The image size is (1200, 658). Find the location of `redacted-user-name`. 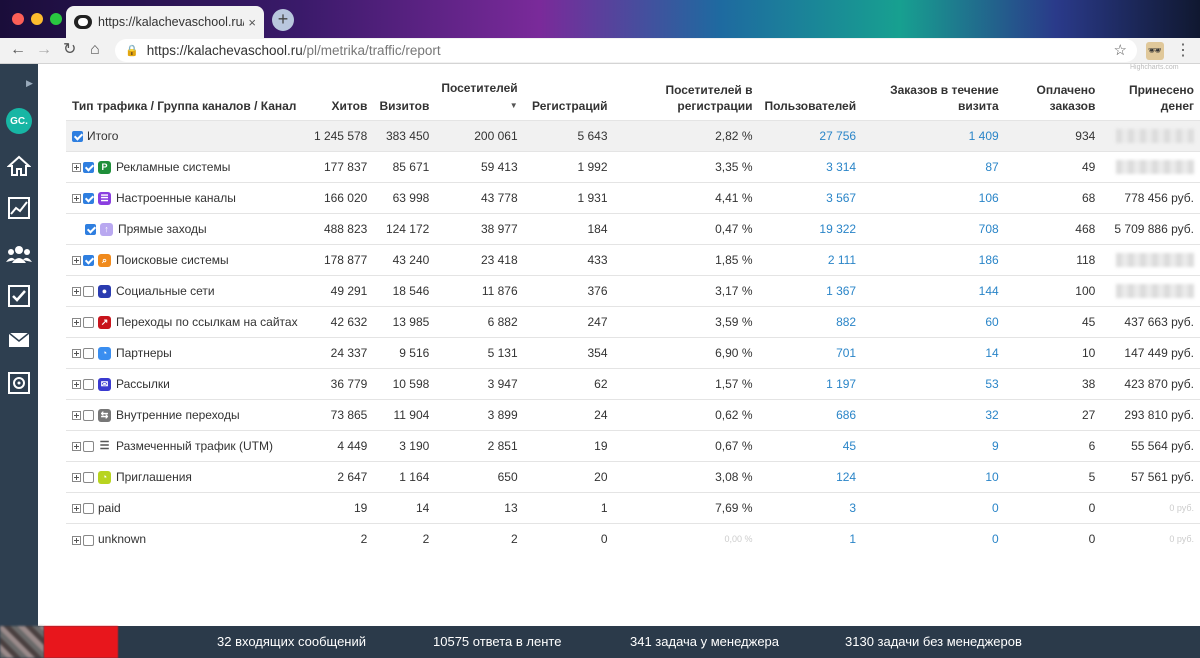

redacted-user-name is located at coordinates (81, 642).